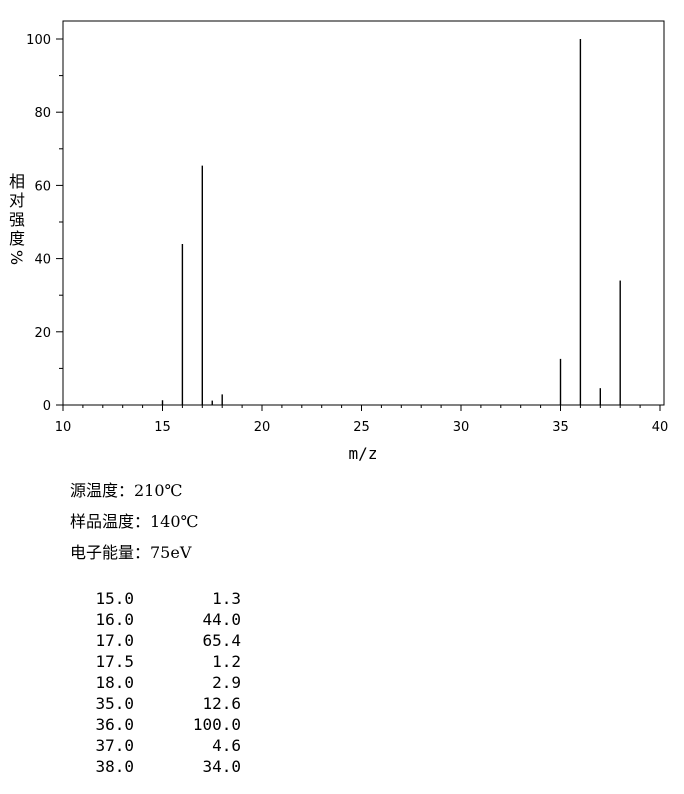 The image size is (684, 794). Describe the element at coordinates (560, 427) in the screenshot. I see `x-tick-label: 35` at that location.